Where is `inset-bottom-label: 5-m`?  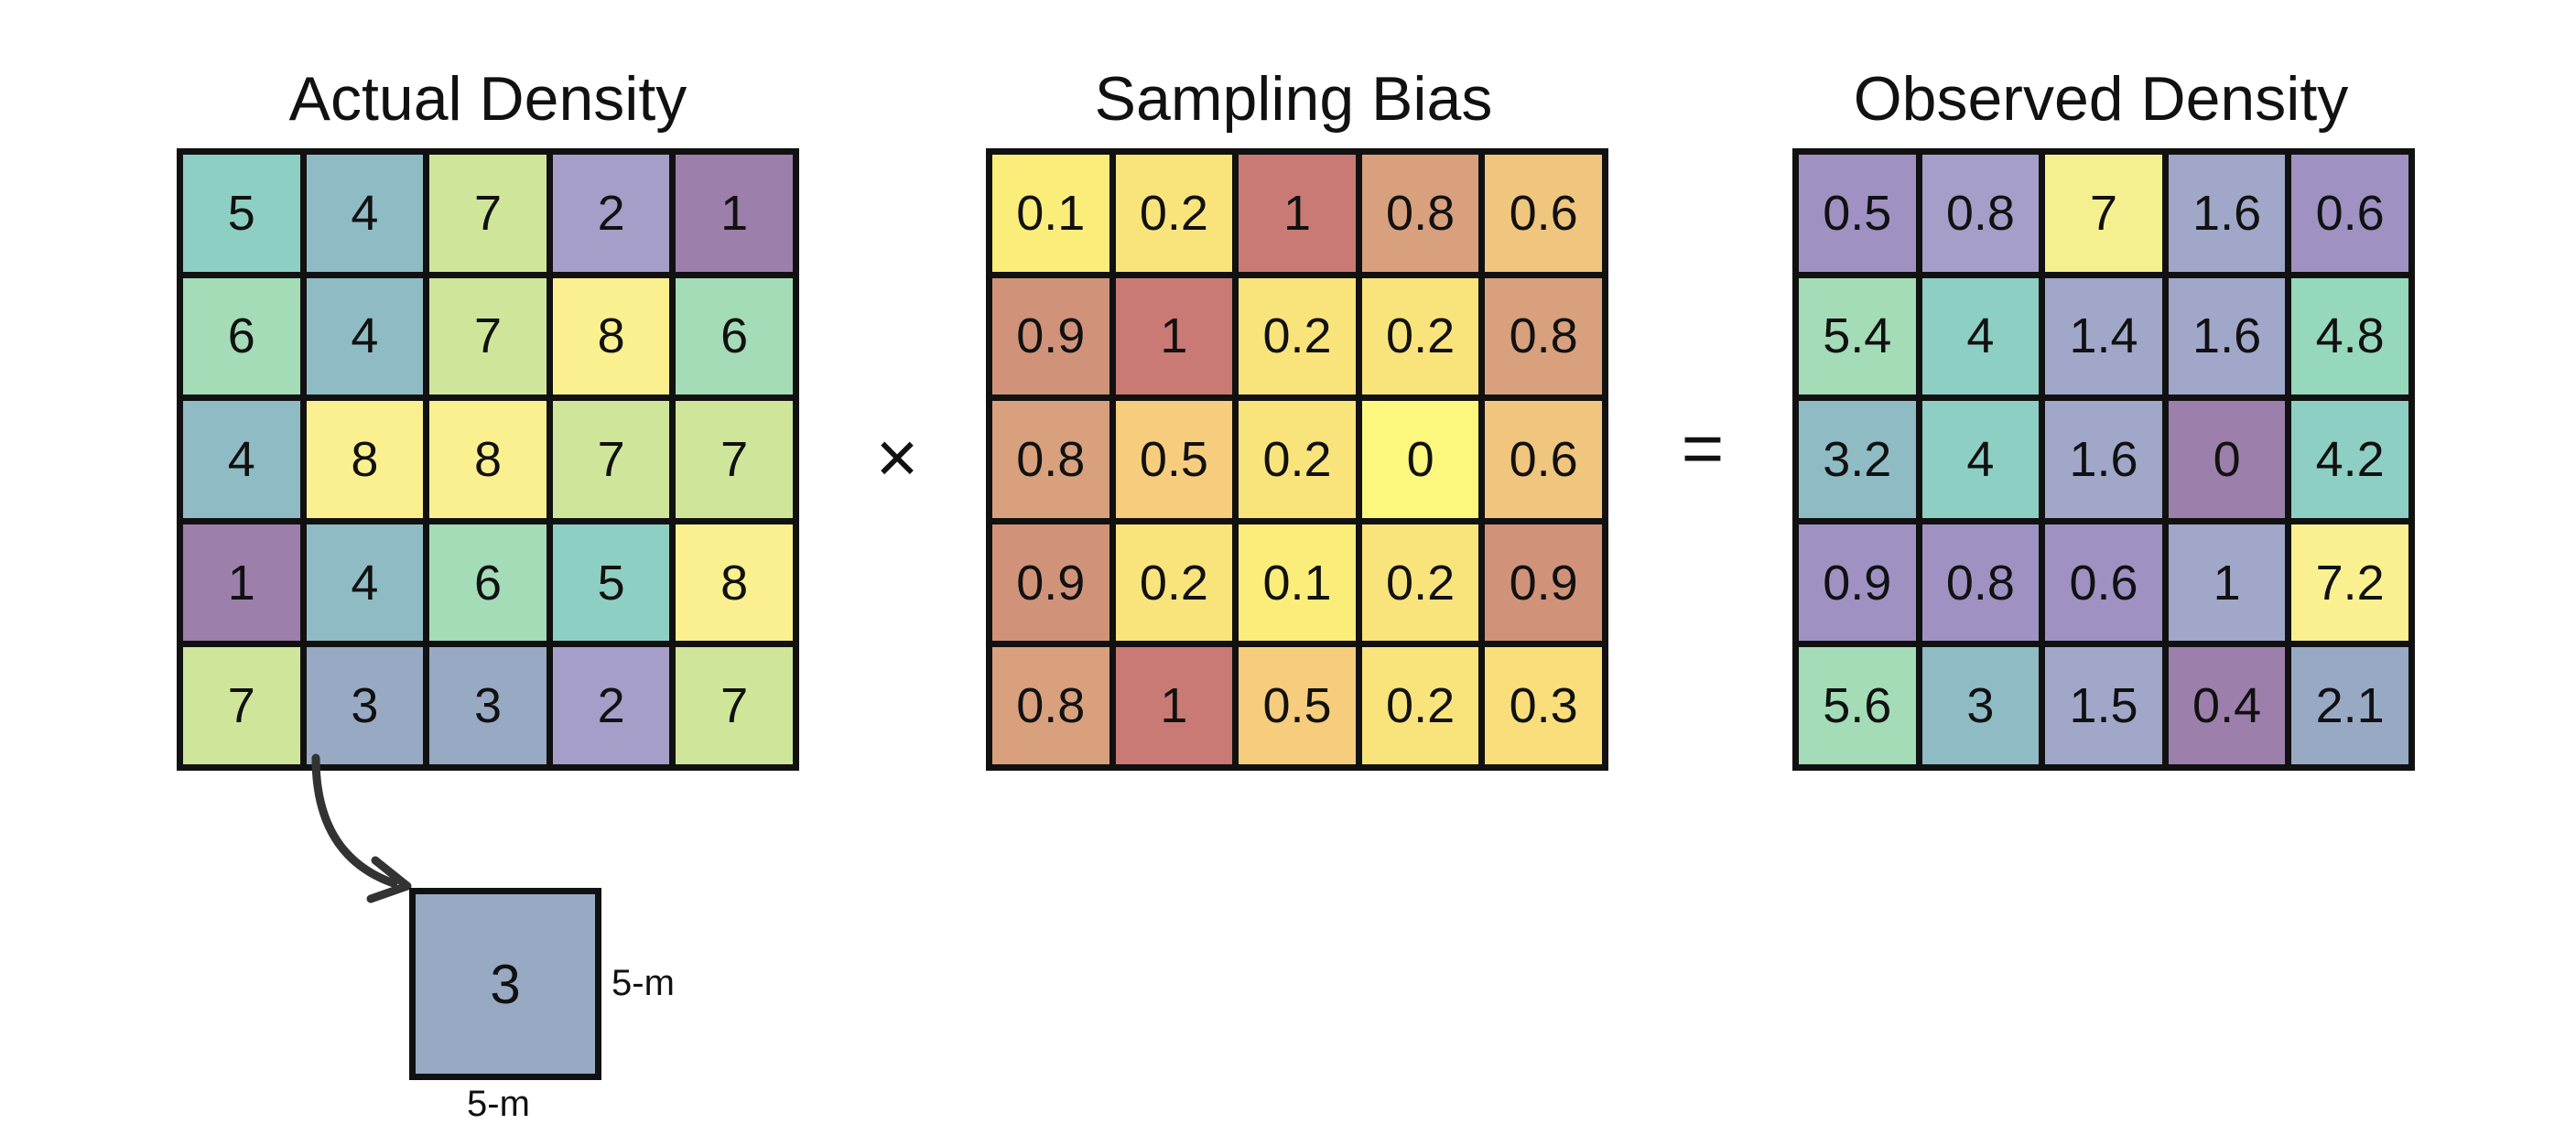 inset-bottom-label: 5-m is located at coordinates (499, 1104).